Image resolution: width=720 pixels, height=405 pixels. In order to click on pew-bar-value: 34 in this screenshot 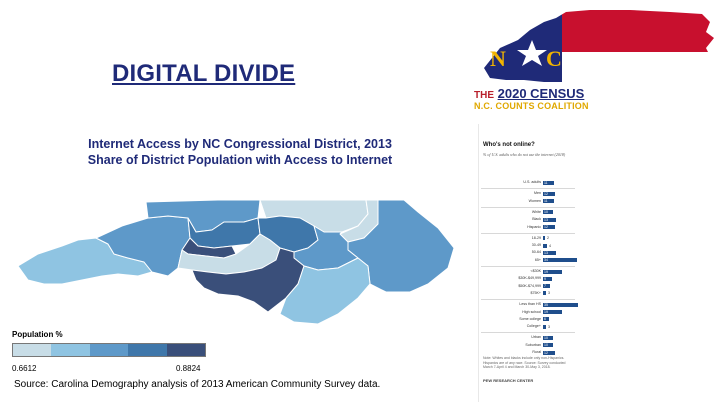, I will do `click(546, 260)`.